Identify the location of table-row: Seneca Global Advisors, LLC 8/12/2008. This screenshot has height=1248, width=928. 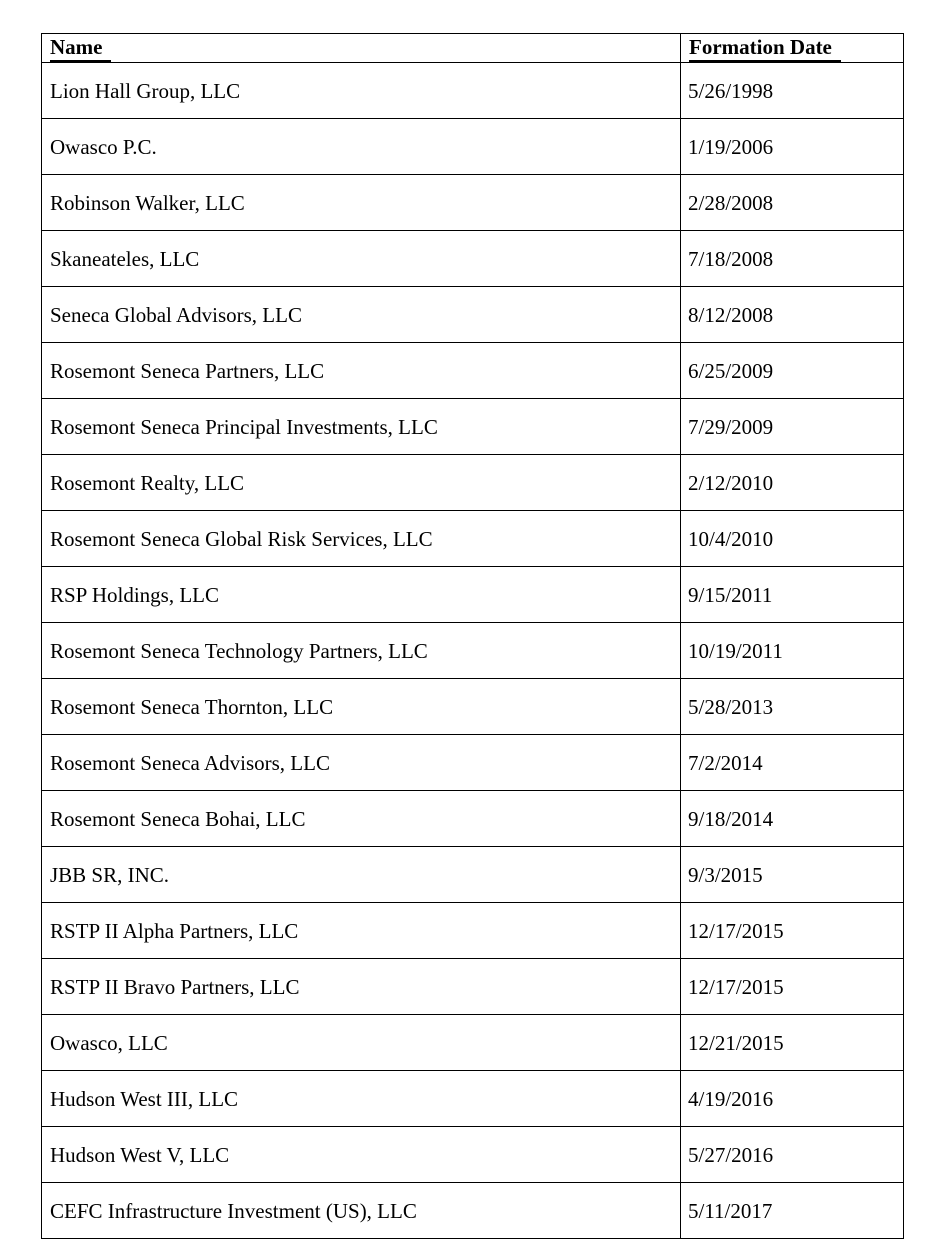
(472, 315).